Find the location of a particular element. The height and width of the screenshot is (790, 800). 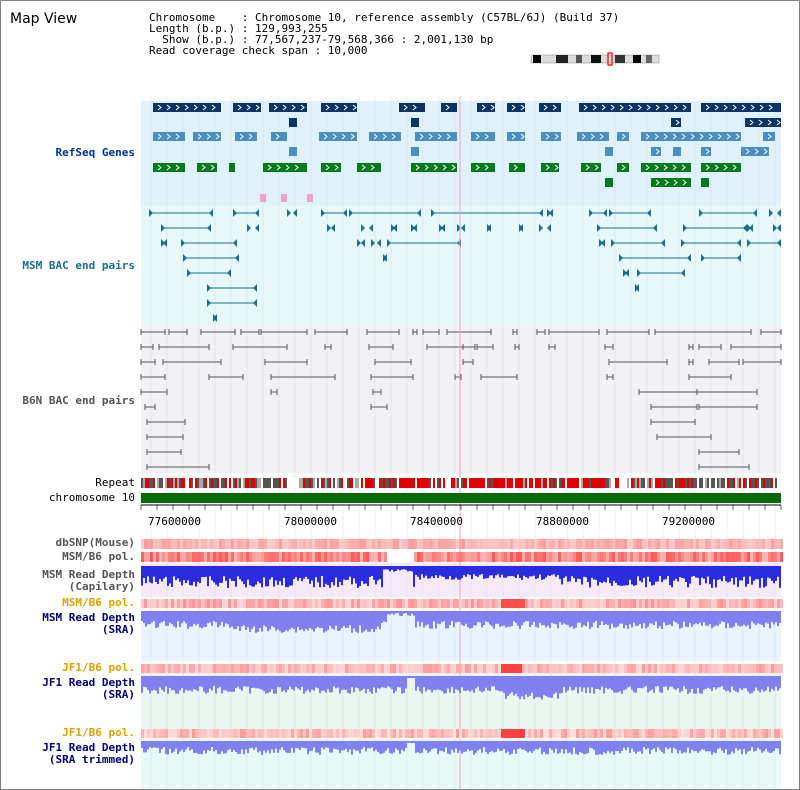

track-label-msm-read-cap: MSM Read Depth (Capilary) is located at coordinates (88, 580).